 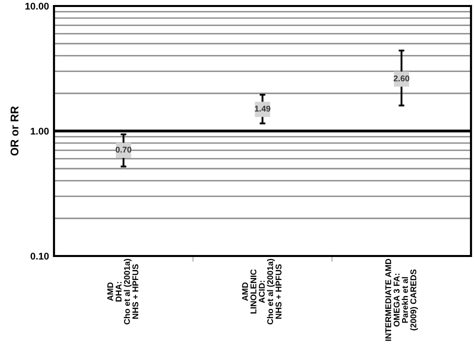 I want to click on data-label: 0.70, so click(x=124, y=149).